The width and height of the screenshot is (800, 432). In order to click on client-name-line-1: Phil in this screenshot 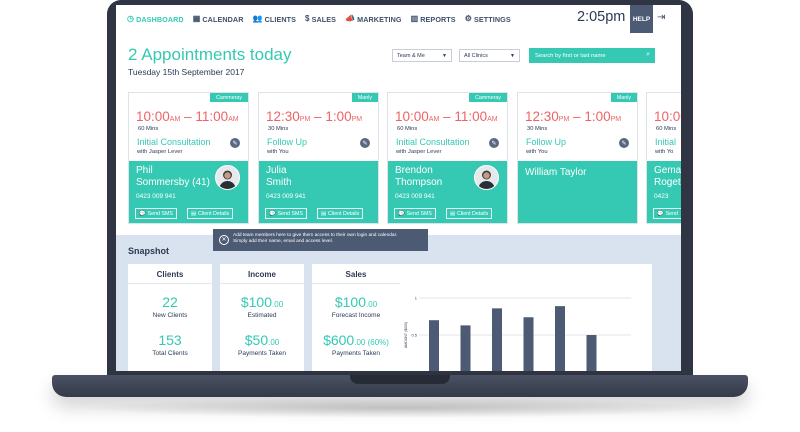, I will do `click(144, 170)`.